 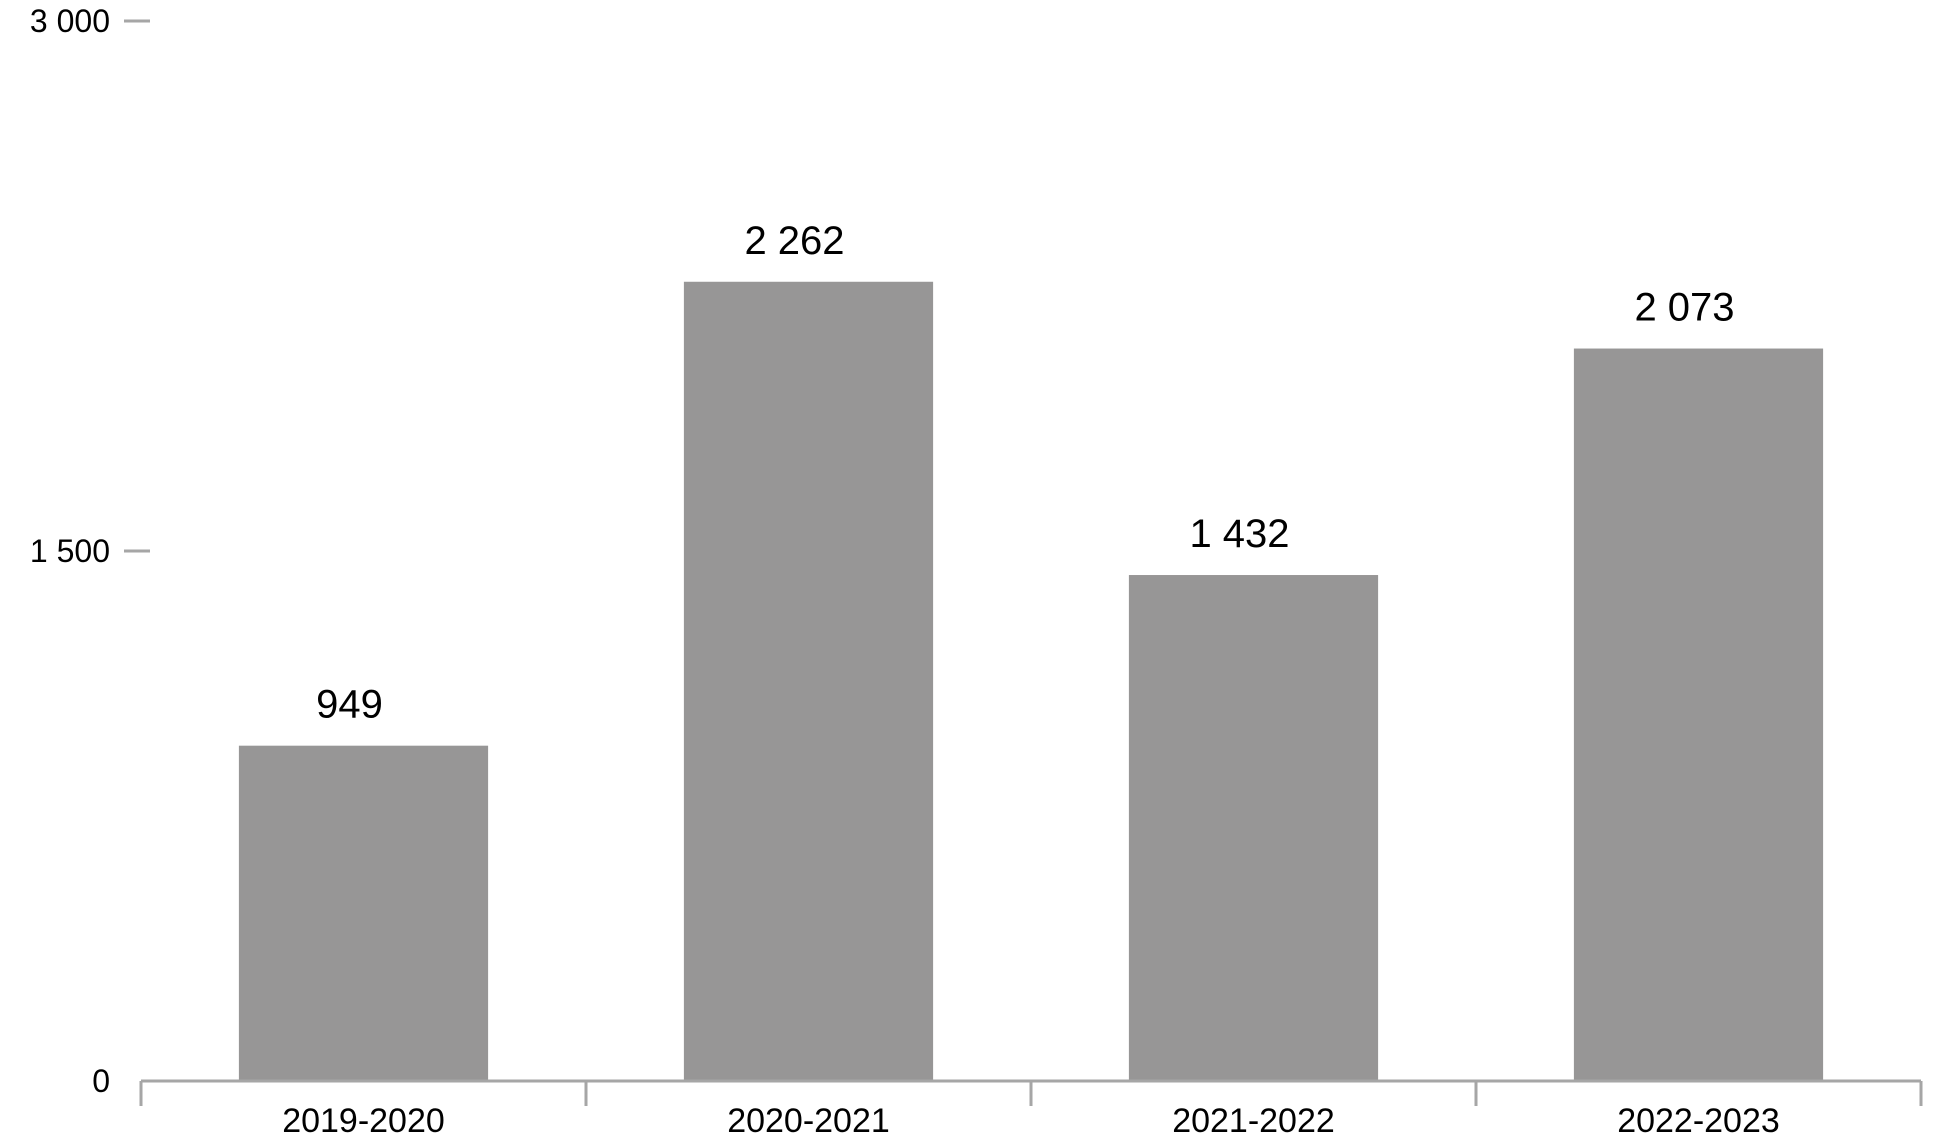 I want to click on bar-2019-2020, so click(x=363, y=913).